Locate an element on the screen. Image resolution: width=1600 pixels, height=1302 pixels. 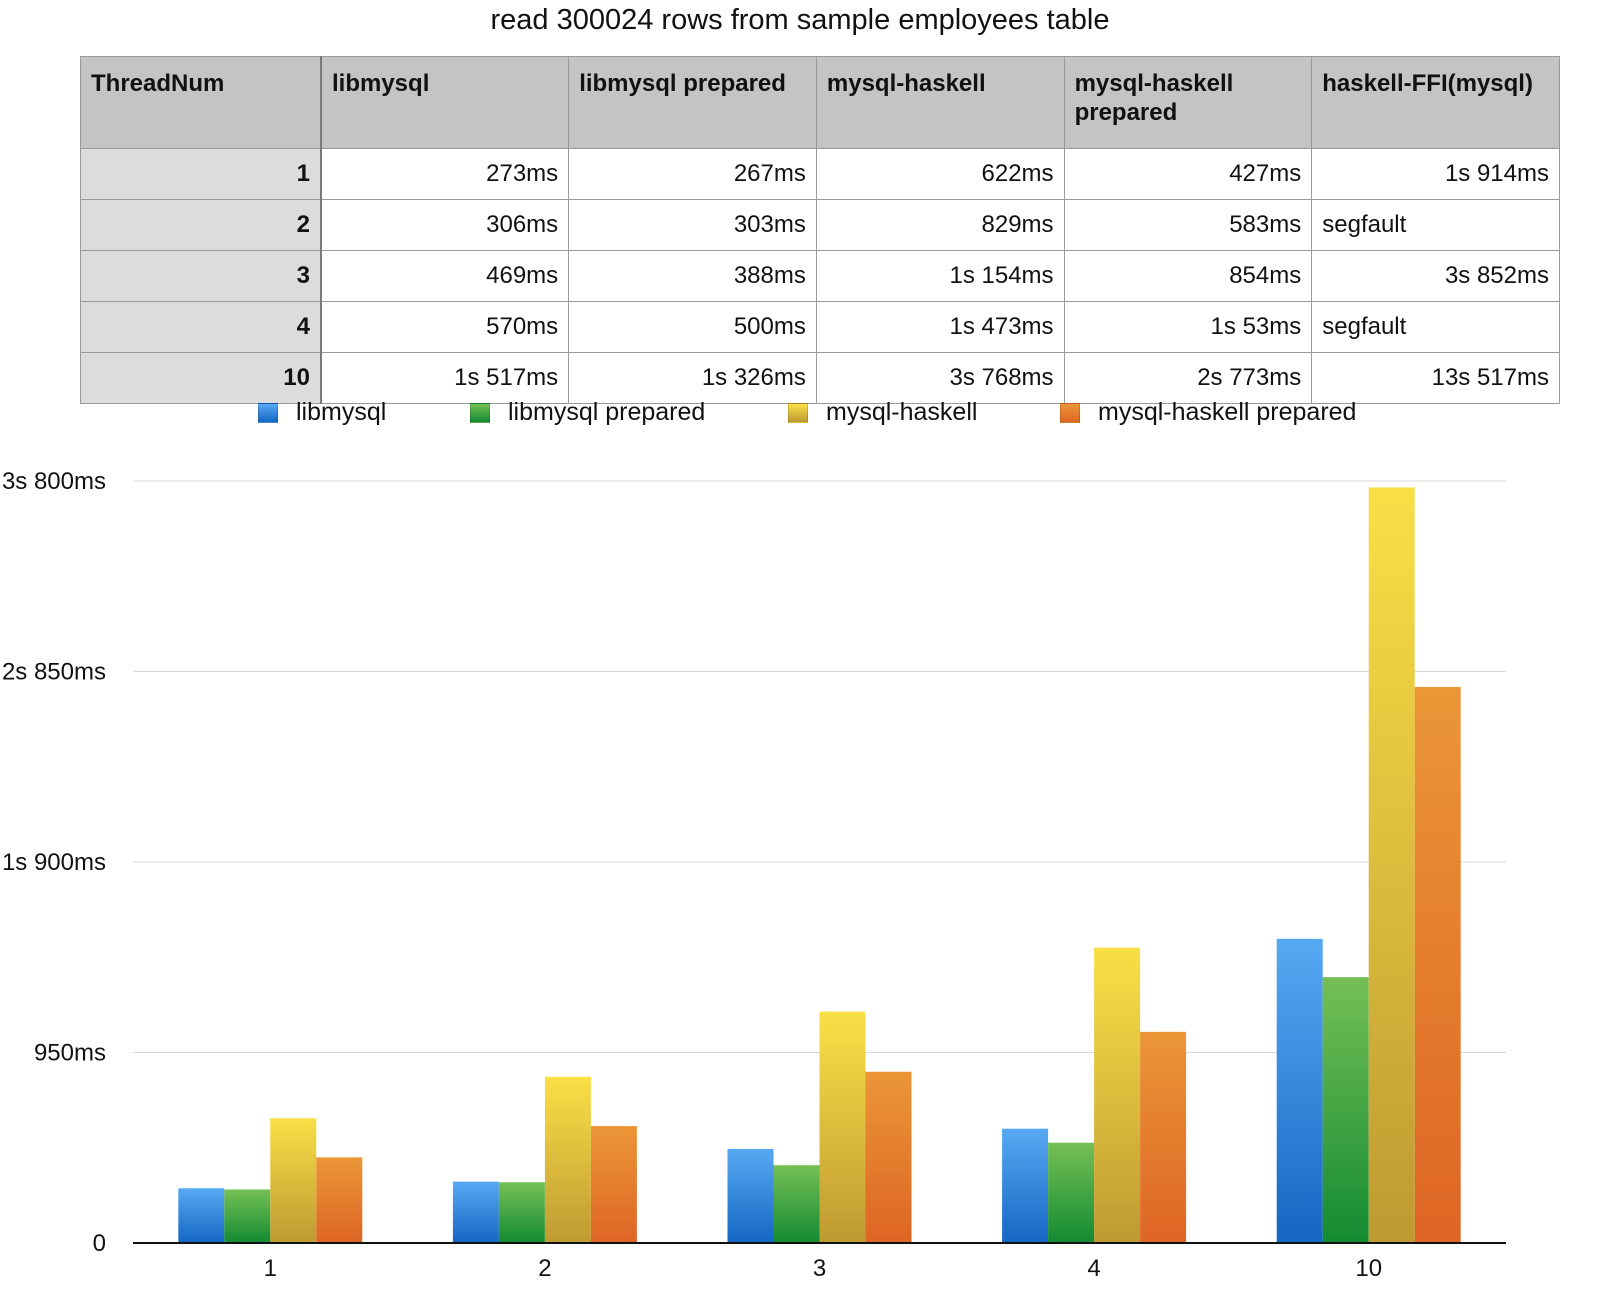
table-cell: 273ms is located at coordinates (445, 174).